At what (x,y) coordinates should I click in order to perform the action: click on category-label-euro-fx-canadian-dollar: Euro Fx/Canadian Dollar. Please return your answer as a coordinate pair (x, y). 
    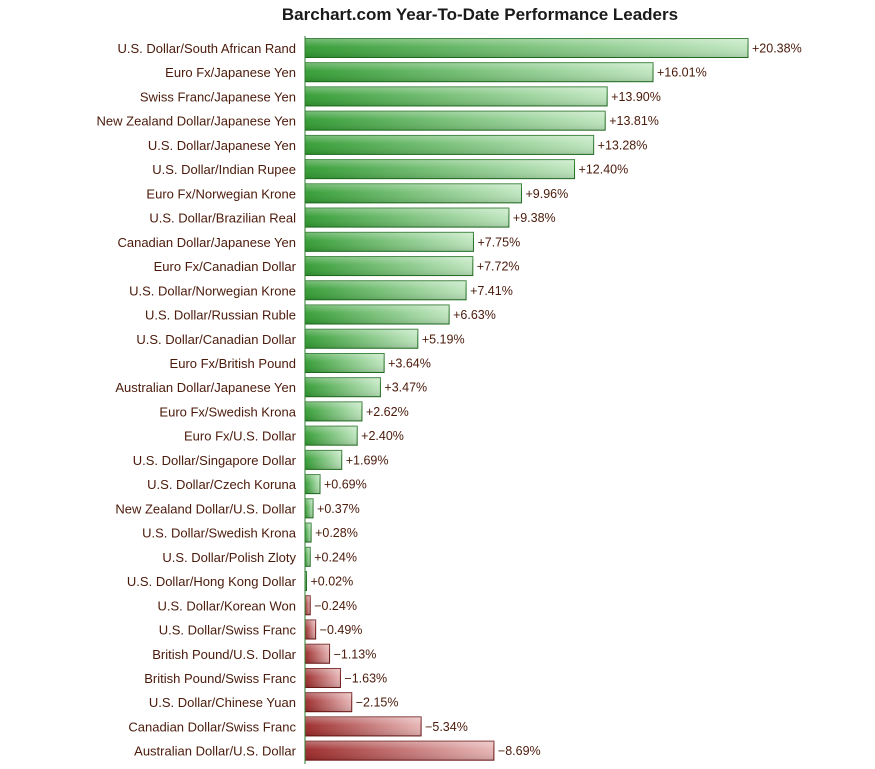
    Looking at the image, I should click on (225, 266).